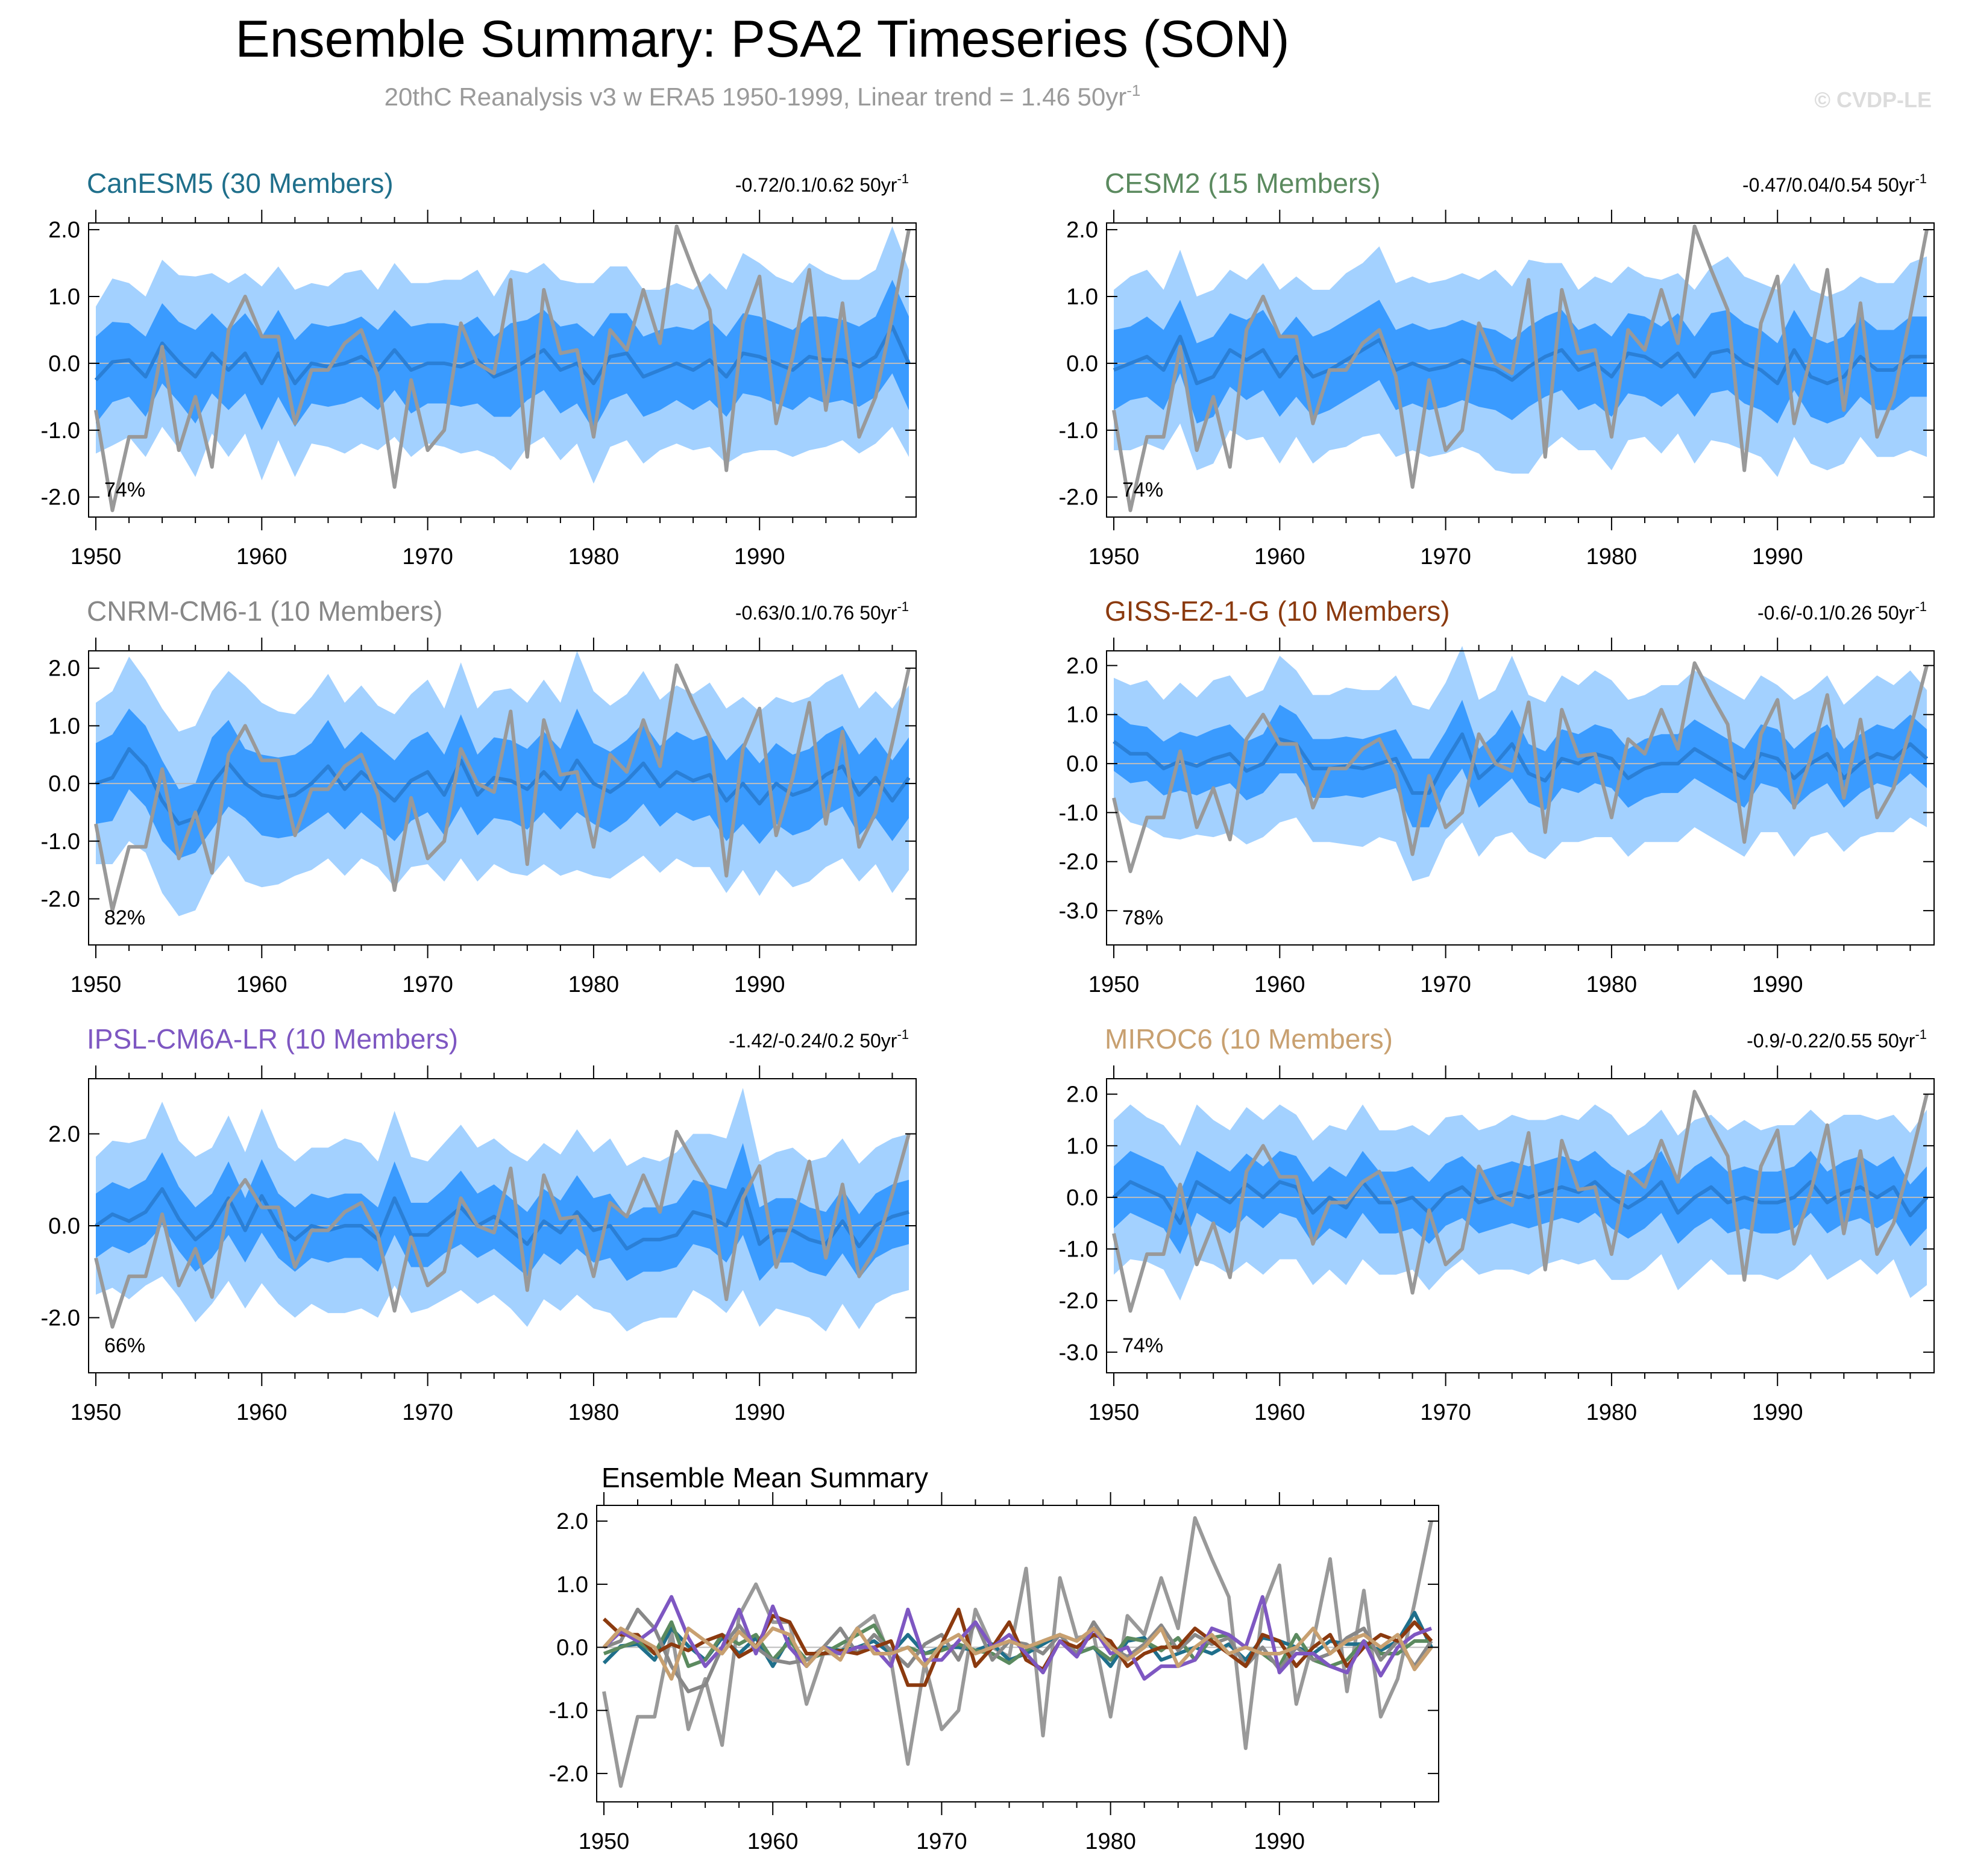 The width and height of the screenshot is (1963, 1876). Describe the element at coordinates (1078, 862) in the screenshot. I see `panel-4-ytick-label: -2.0` at that location.